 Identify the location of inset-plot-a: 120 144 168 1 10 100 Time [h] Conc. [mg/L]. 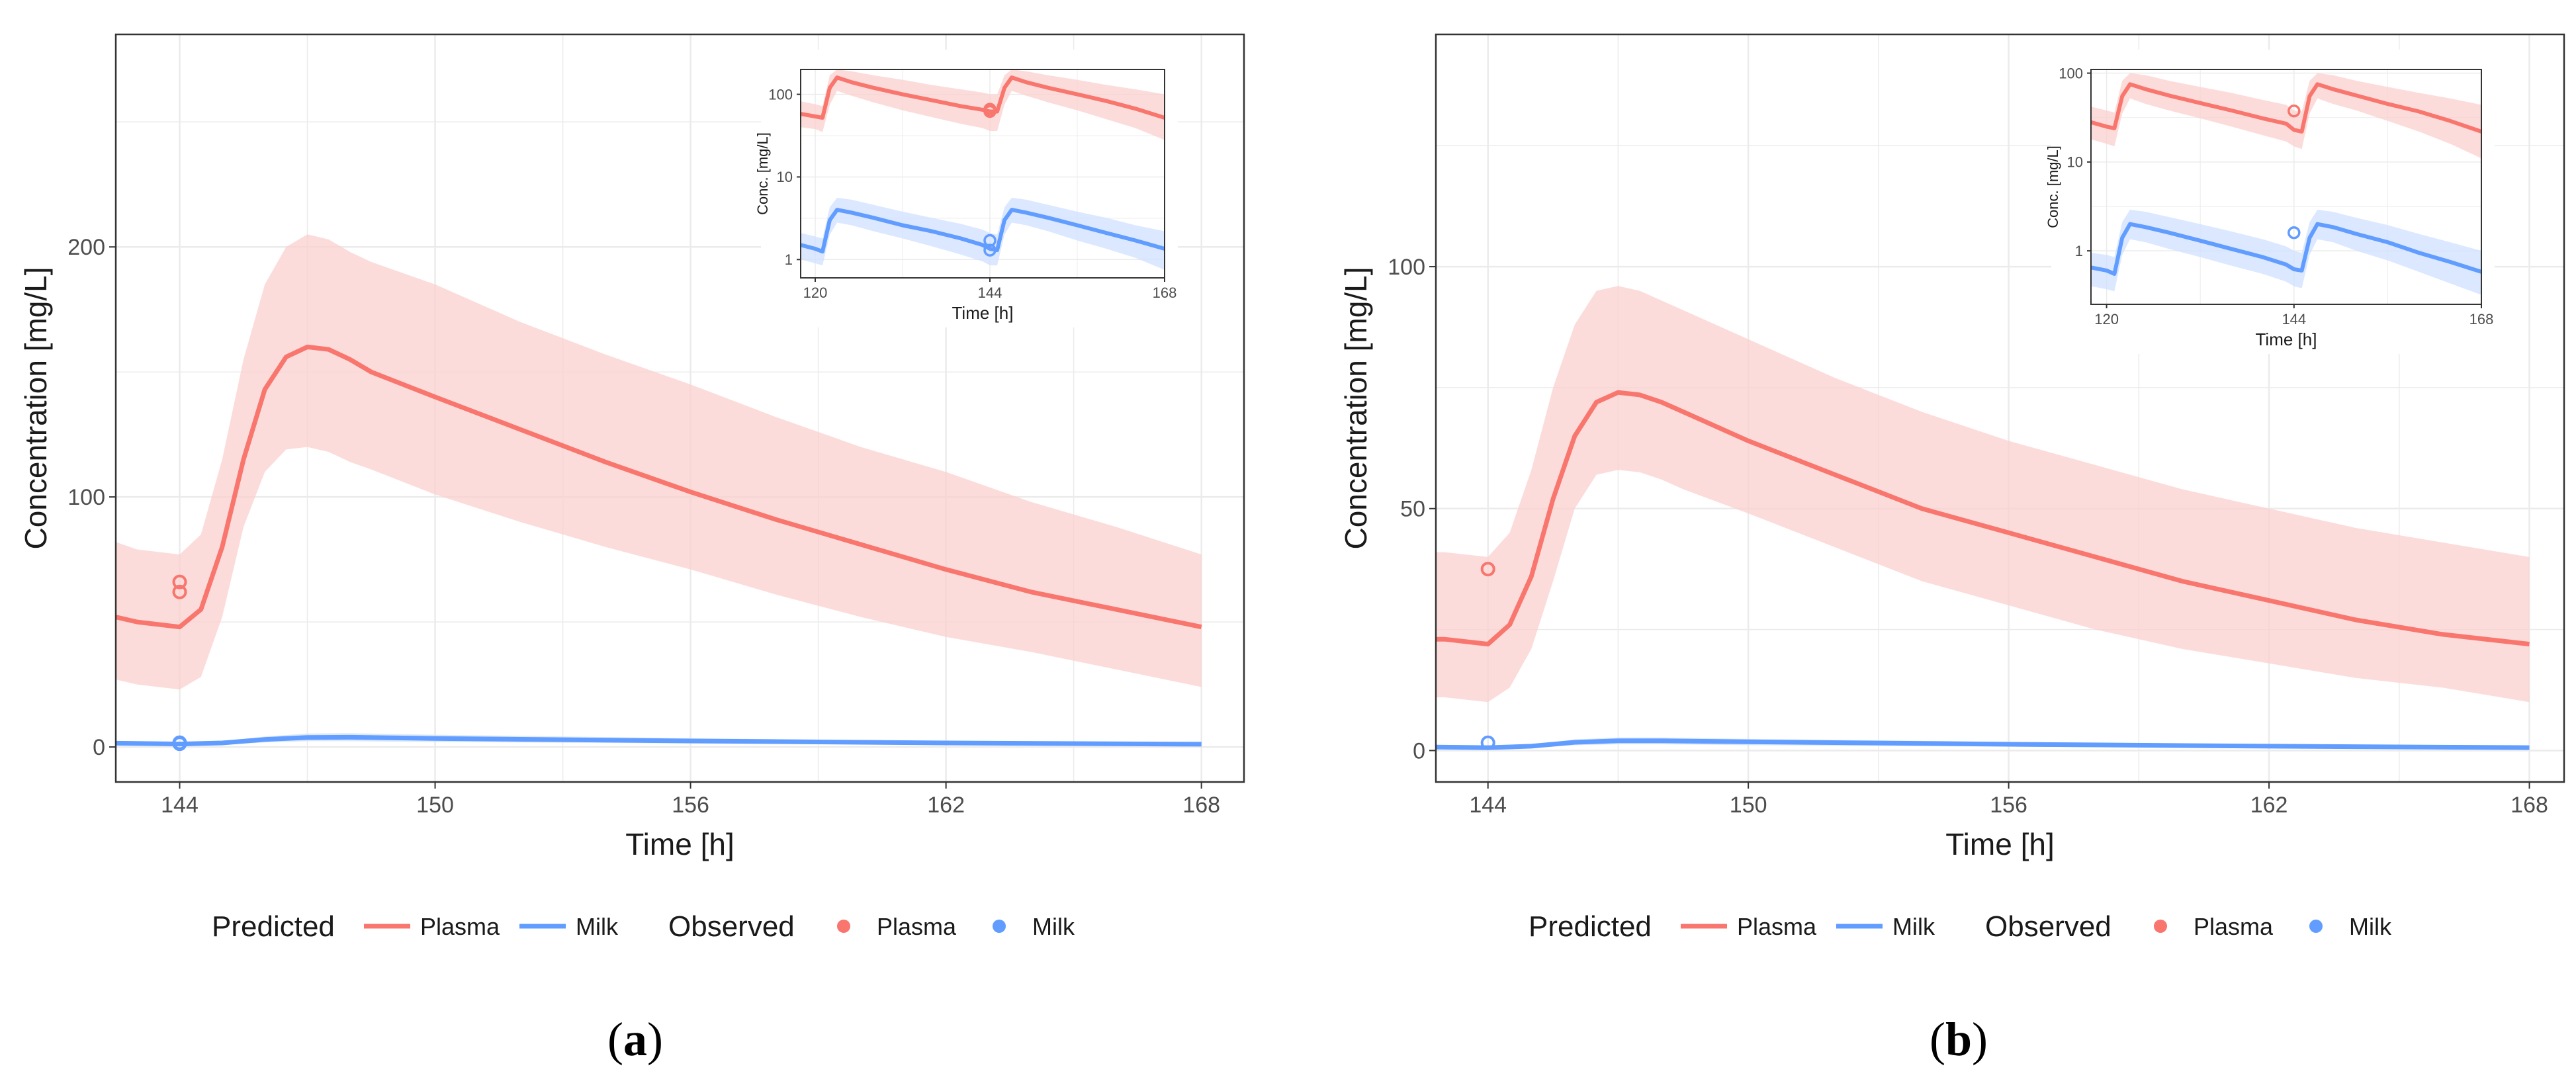
(966, 189).